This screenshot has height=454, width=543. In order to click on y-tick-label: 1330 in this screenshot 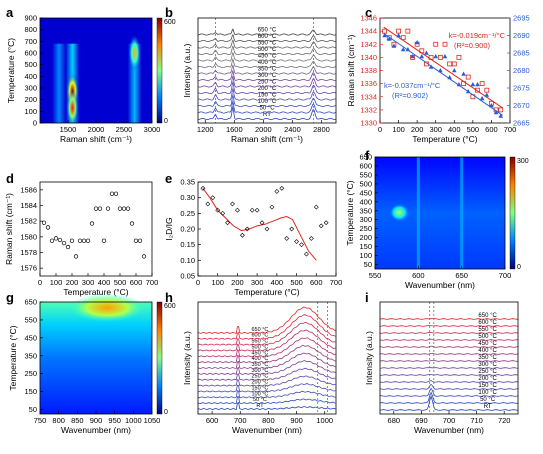, I will do `click(368, 123)`.